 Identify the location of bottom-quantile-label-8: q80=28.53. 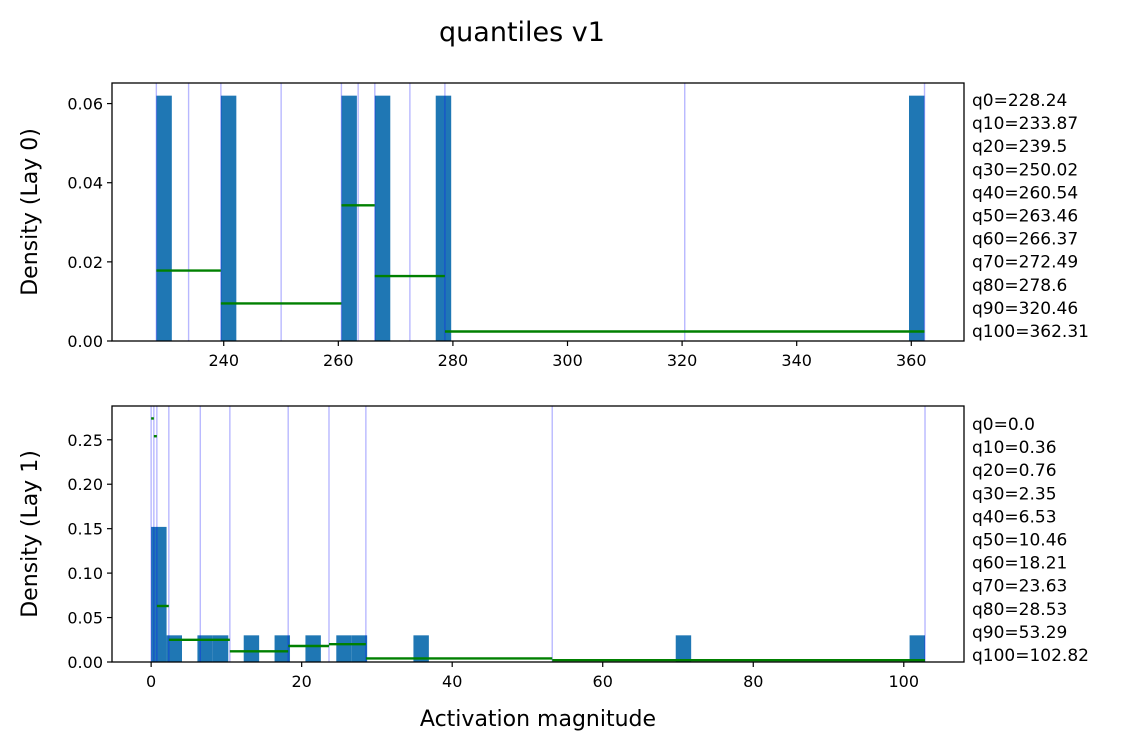
(1019, 610).